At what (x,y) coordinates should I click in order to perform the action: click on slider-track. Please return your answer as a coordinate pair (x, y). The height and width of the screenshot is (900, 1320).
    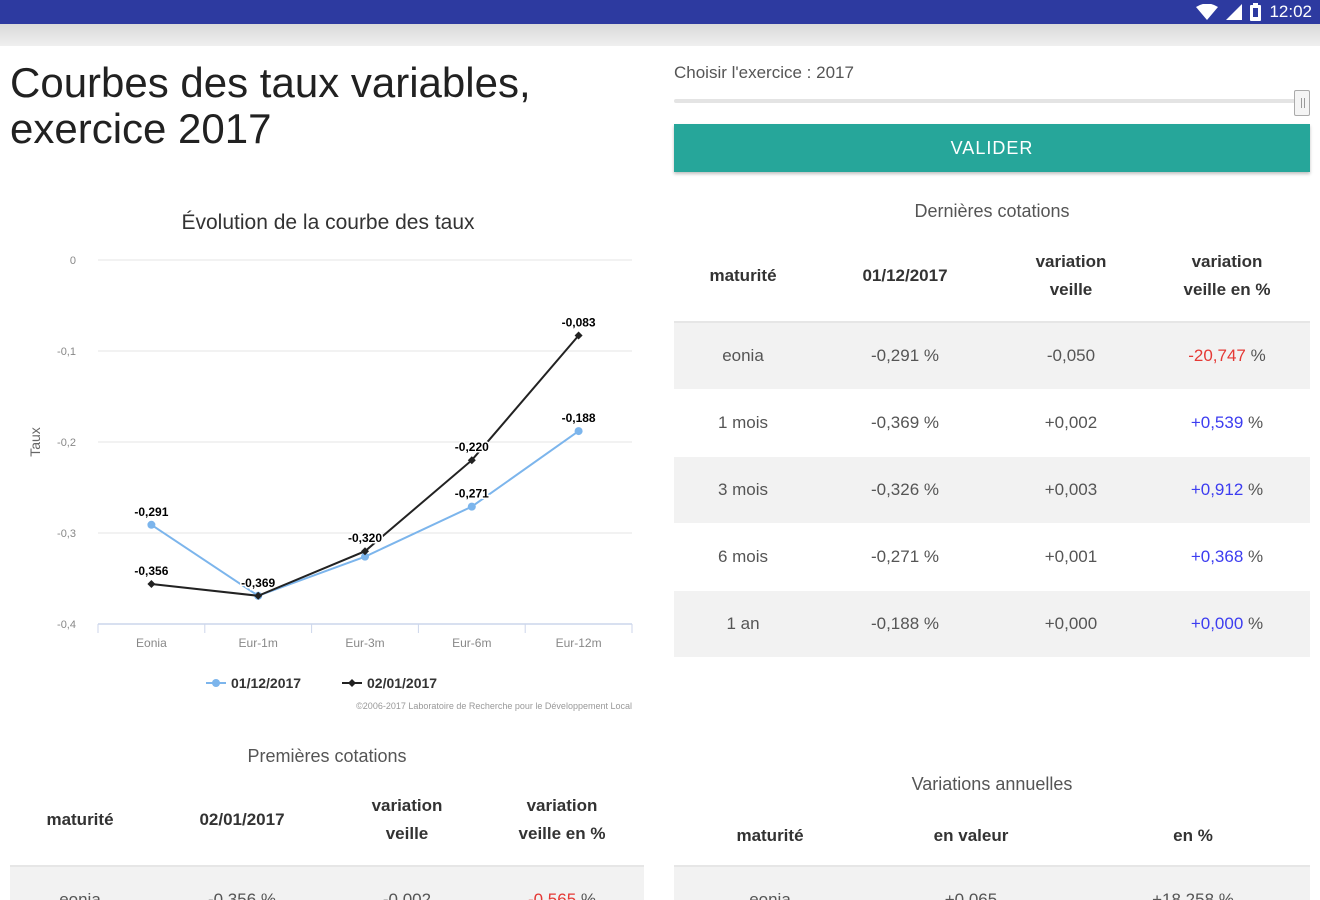
    Looking at the image, I should click on (986, 101).